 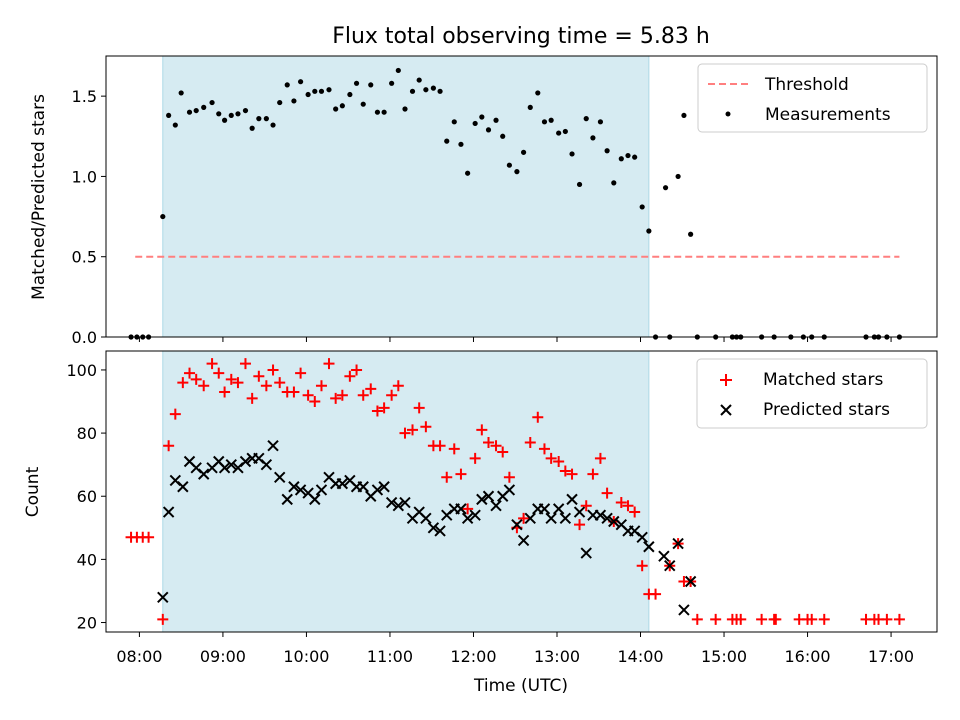 I want to click on legend-matched-label: Matched stars, so click(x=823, y=380).